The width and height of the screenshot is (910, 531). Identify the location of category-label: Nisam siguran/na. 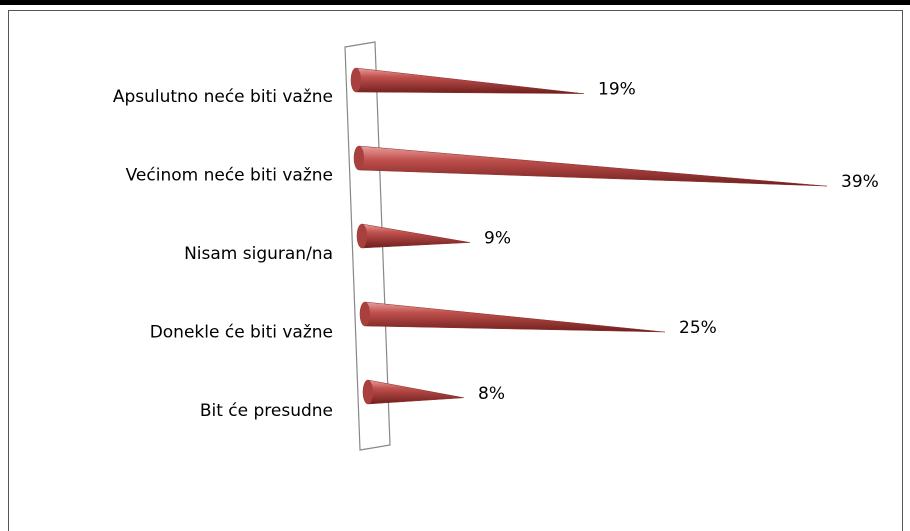
(258, 254).